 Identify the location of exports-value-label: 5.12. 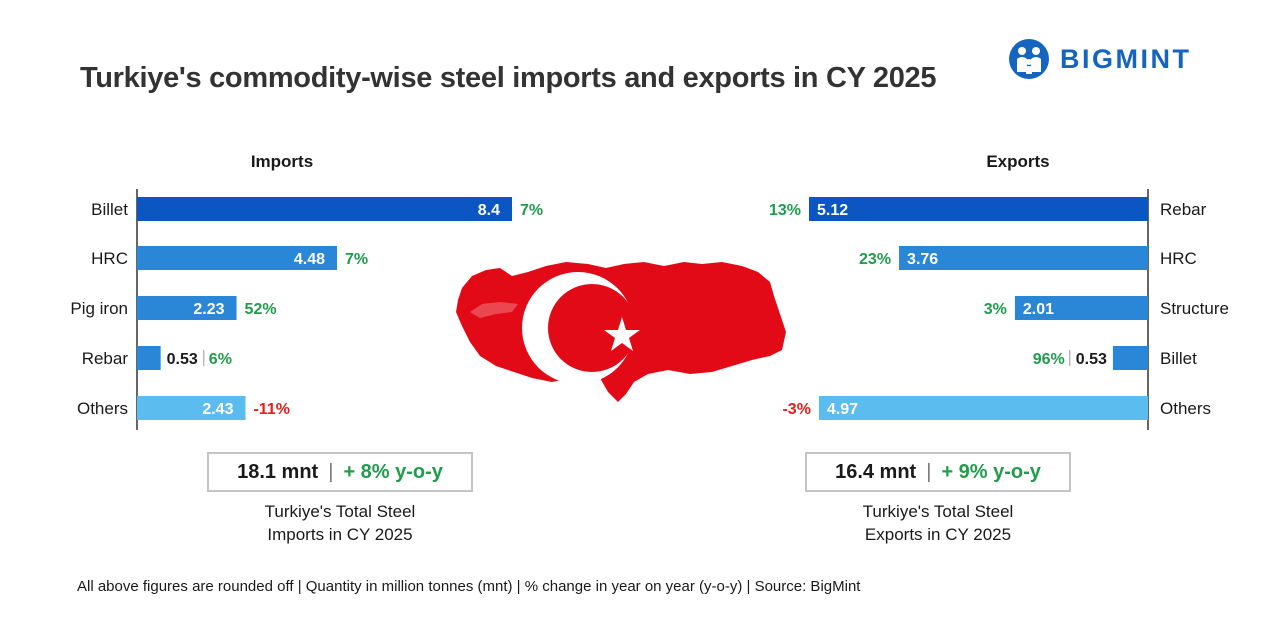
(832, 210).